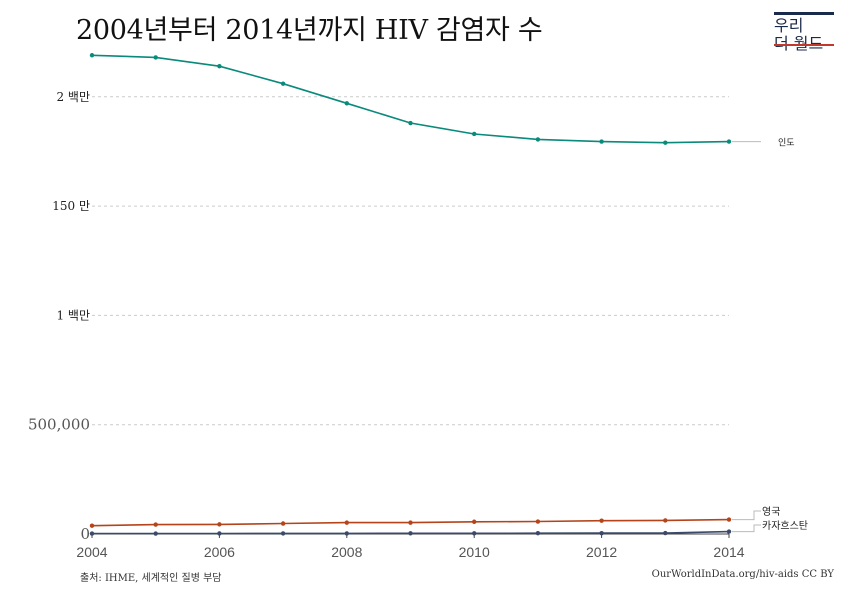 This screenshot has width=850, height=600. I want to click on y-tick-label: 150 만, so click(71, 206).